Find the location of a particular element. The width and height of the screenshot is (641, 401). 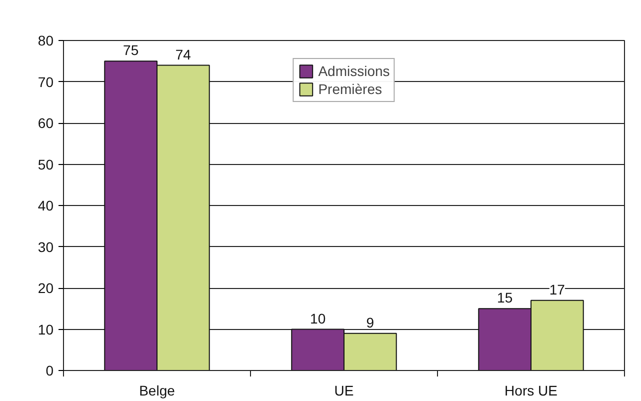

y-tick-label: 50 is located at coordinates (46, 164).